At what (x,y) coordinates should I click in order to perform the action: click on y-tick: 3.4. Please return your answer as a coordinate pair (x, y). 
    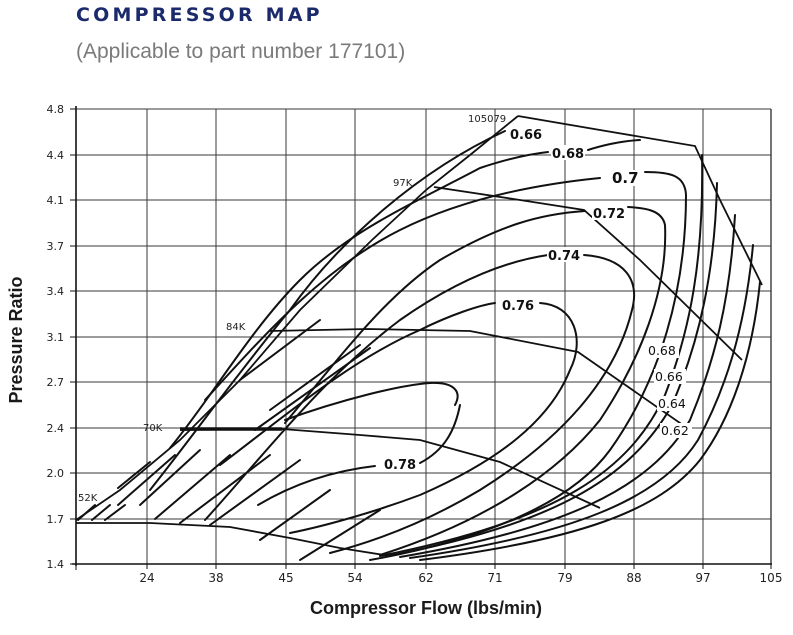
    Looking at the image, I should click on (56, 291).